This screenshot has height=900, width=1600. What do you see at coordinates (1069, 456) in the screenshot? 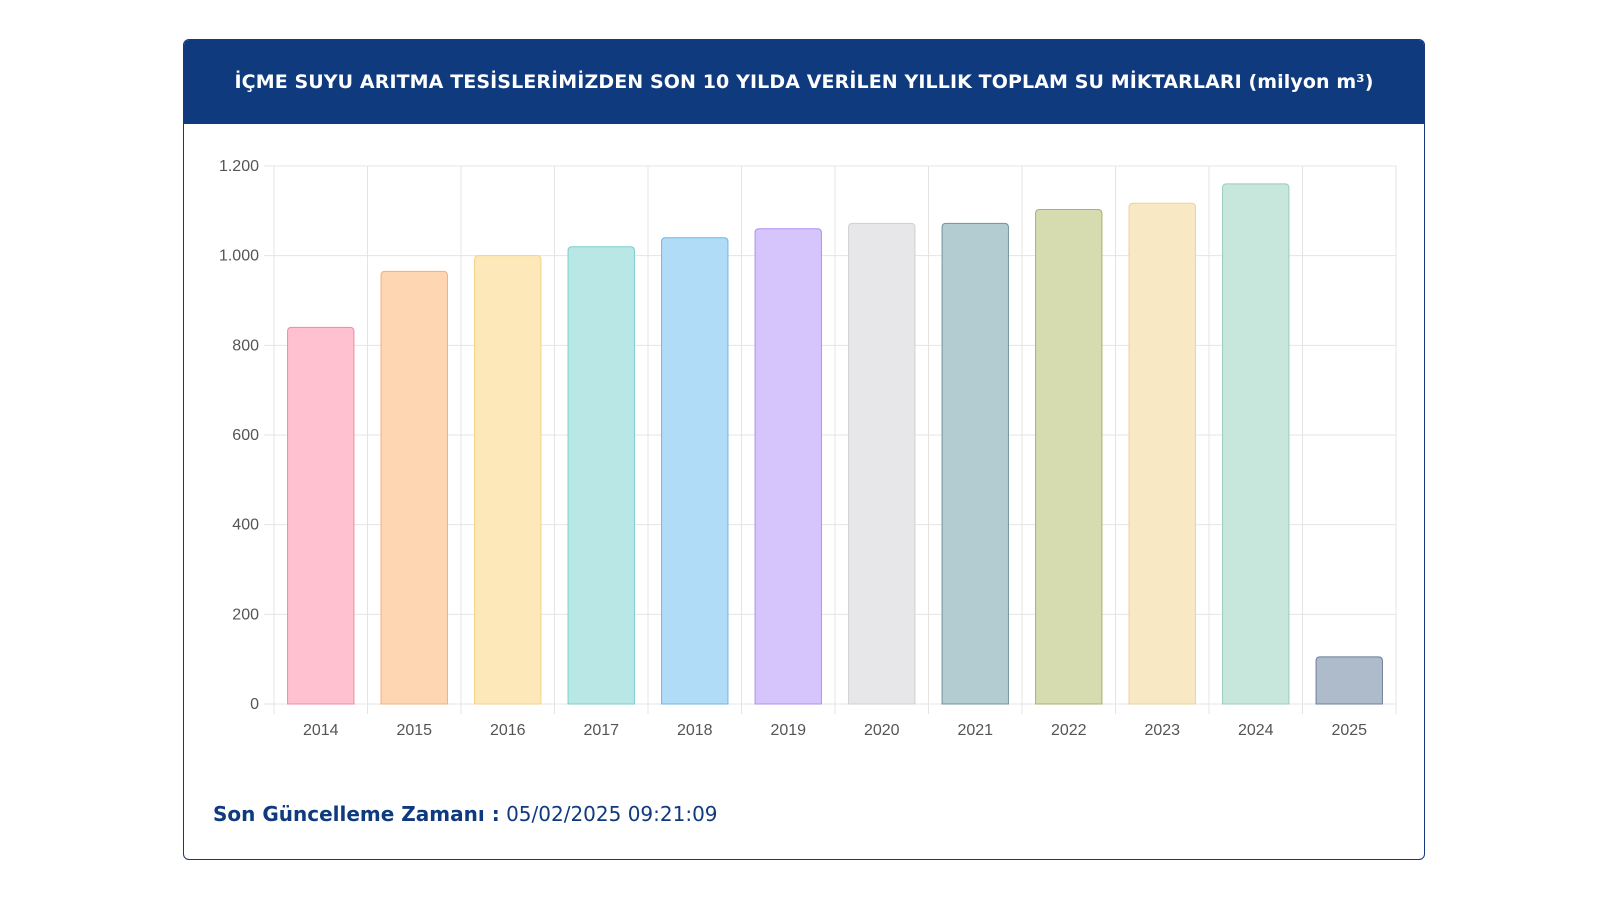
I see `bar-2022` at bounding box center [1069, 456].